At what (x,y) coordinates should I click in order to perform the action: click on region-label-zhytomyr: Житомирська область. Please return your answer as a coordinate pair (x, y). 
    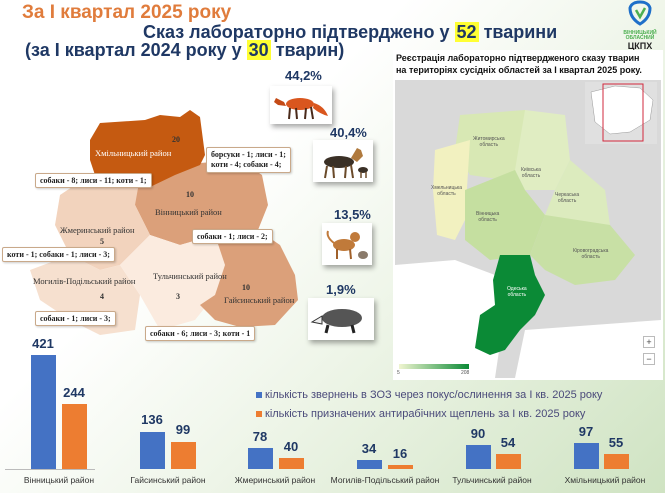
    Looking at the image, I should click on (489, 142).